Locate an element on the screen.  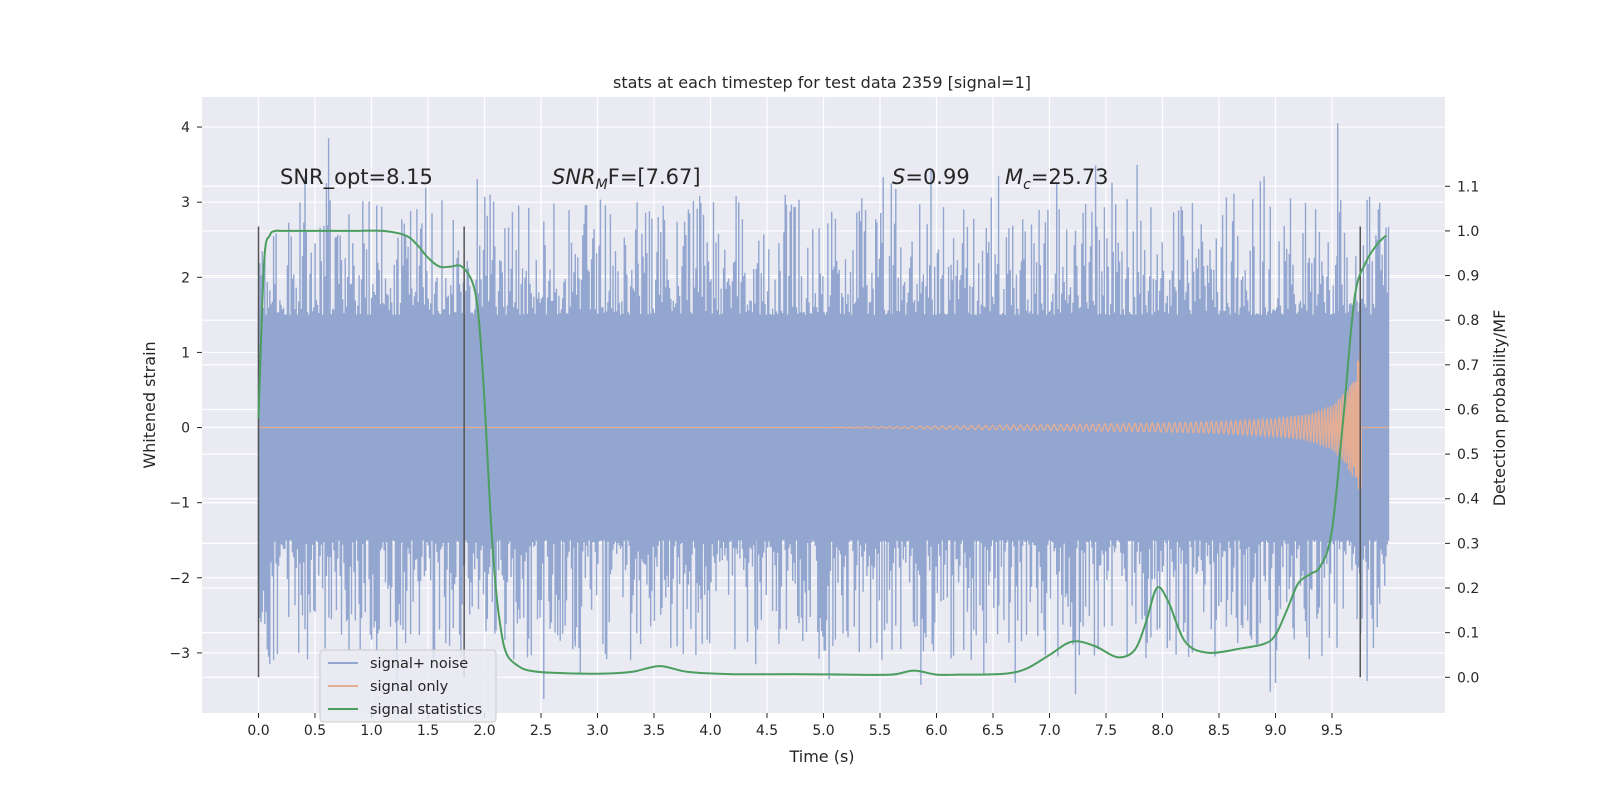
y2-tick-label: 0.7 is located at coordinates (1468, 366).